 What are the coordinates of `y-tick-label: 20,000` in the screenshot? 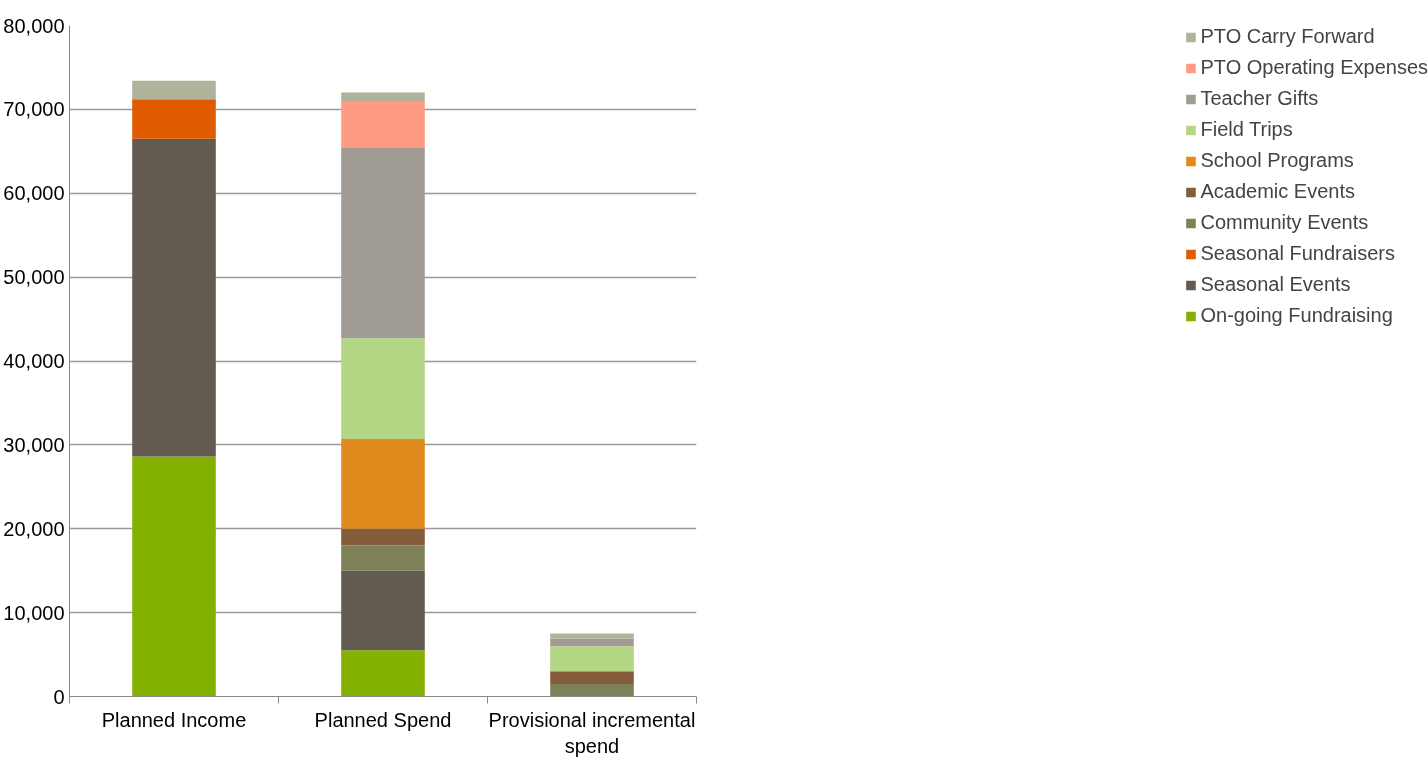 It's located at (34, 528).